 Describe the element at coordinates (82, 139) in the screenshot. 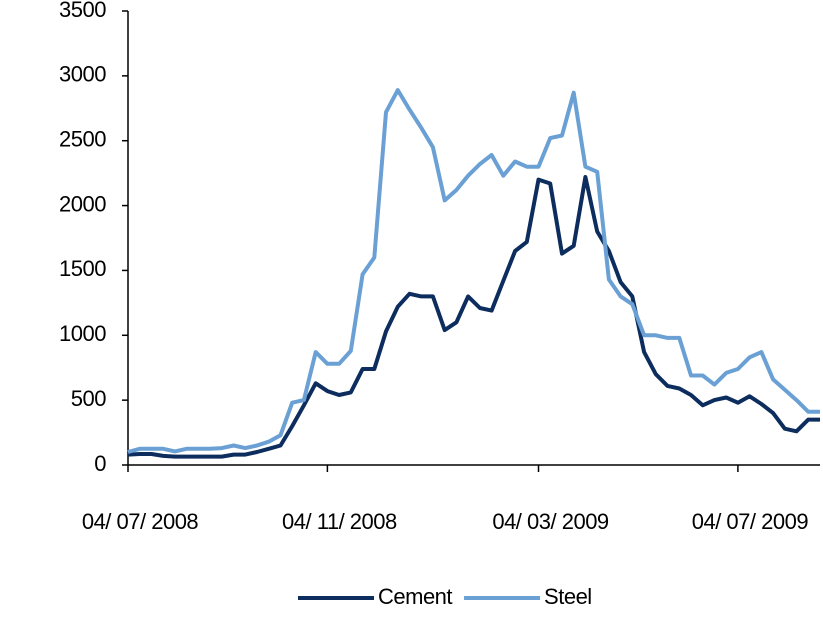

I see `y-tick-label: 2500` at that location.